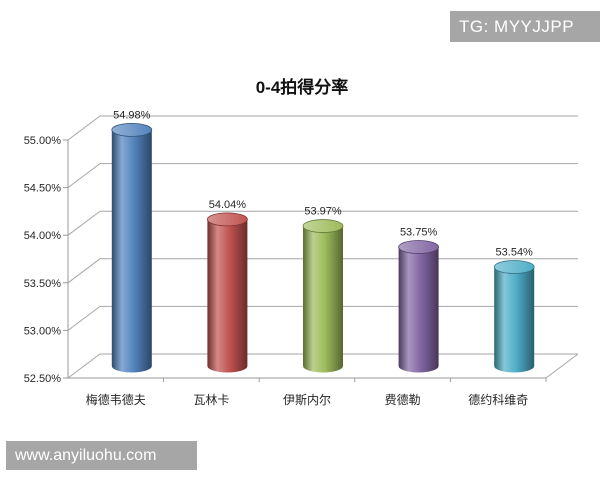 The width and height of the screenshot is (600, 480). What do you see at coordinates (43, 284) in the screenshot?
I see `y-axis-tick-label: 53.50%` at bounding box center [43, 284].